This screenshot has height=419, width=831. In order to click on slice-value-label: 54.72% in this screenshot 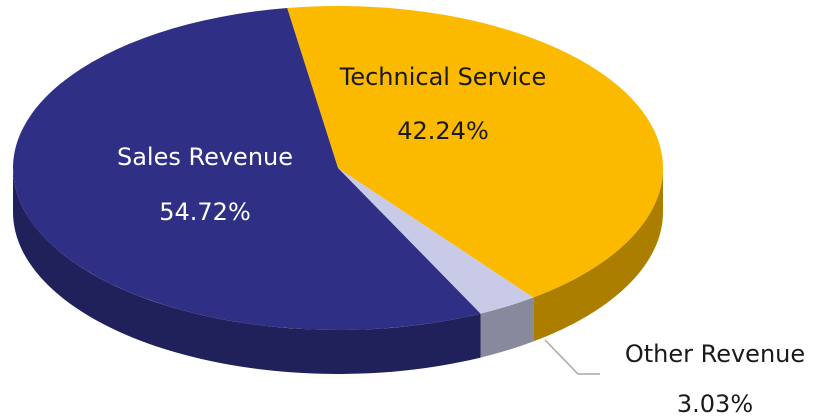, I will do `click(205, 212)`.